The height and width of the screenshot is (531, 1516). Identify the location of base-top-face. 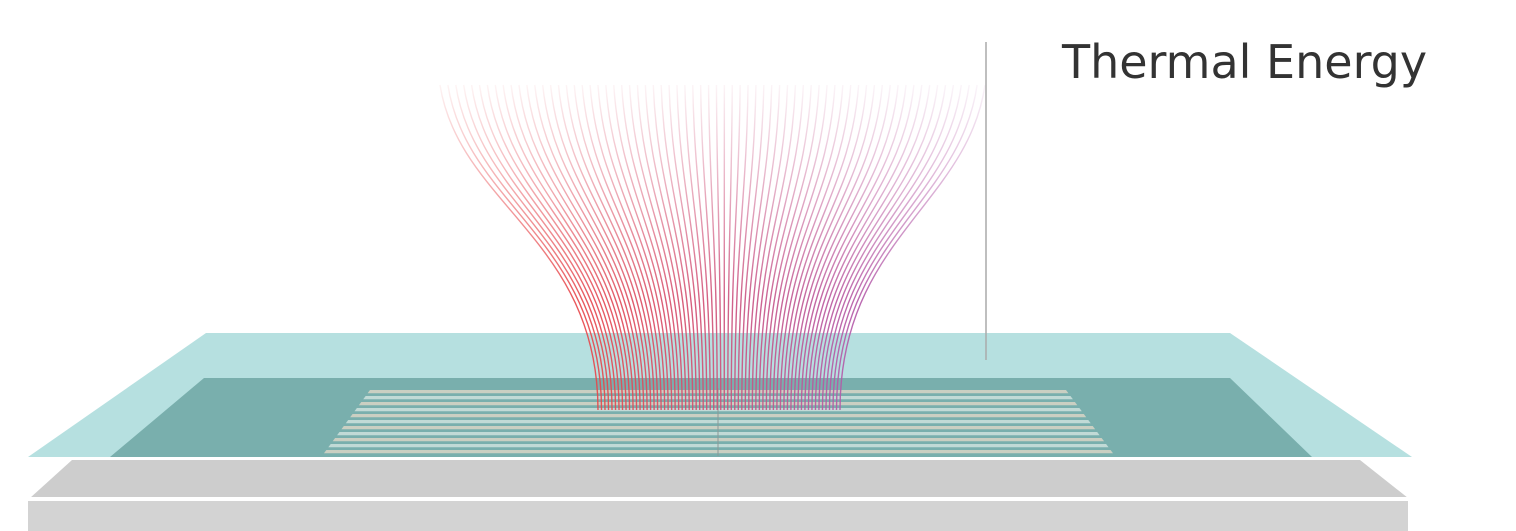
(719, 479).